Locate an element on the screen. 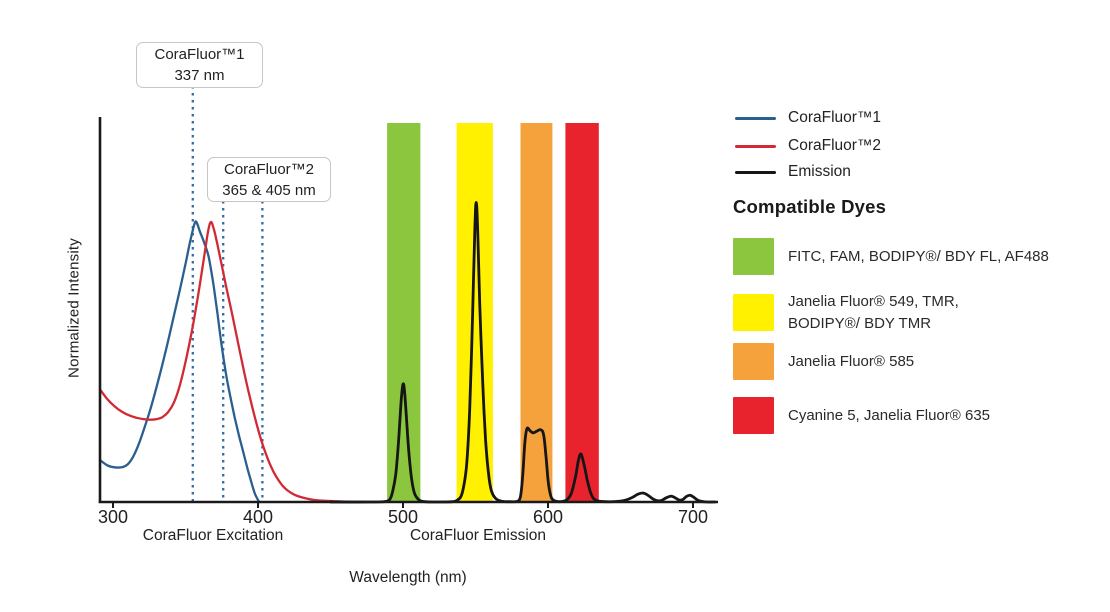  legend-item-emission: Emission is located at coordinates (793, 171).